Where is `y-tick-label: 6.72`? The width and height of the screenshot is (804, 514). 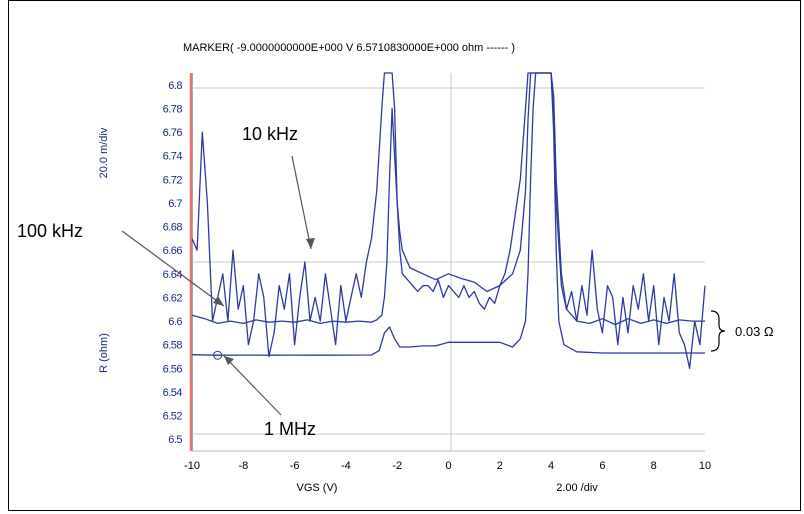
y-tick-label: 6.72 is located at coordinates (173, 180).